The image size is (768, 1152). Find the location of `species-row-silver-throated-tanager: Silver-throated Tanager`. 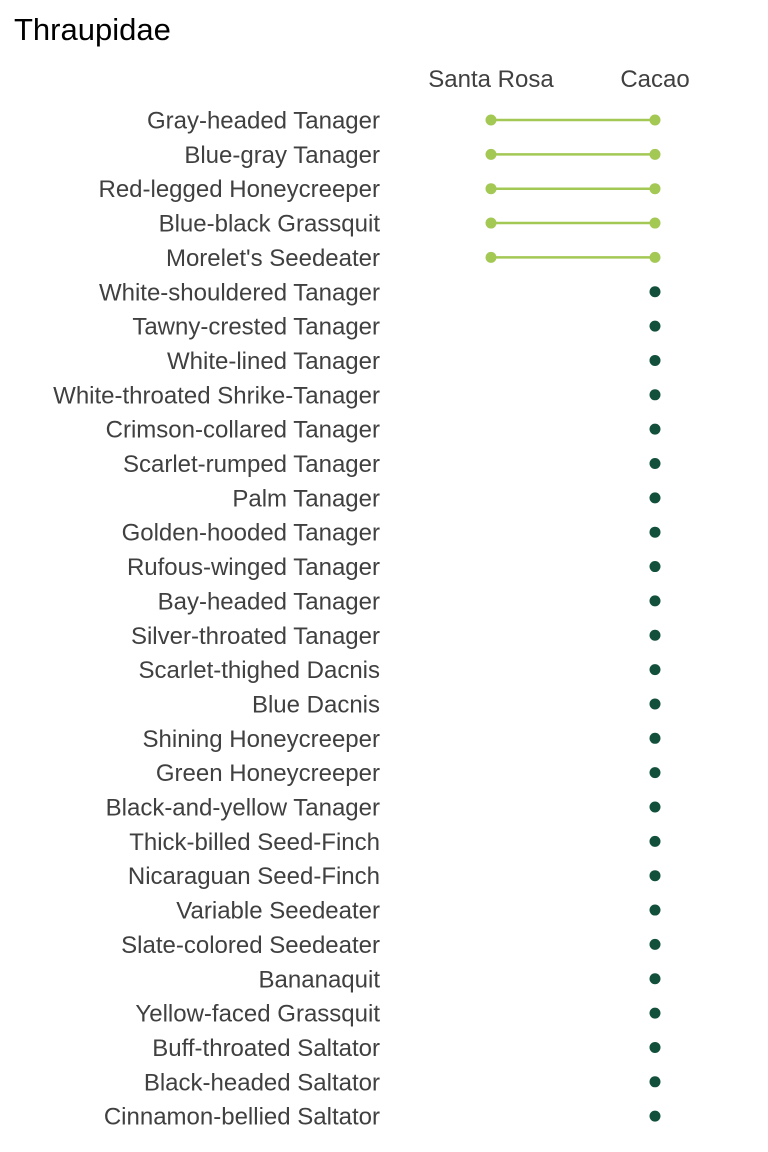

species-row-silver-throated-tanager: Silver-throated Tanager is located at coordinates (396, 636).